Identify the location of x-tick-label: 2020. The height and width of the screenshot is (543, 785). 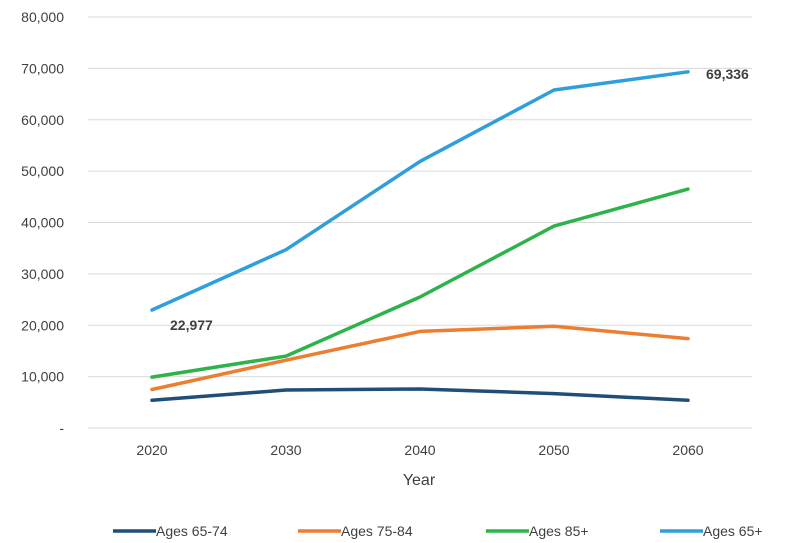
(151, 450).